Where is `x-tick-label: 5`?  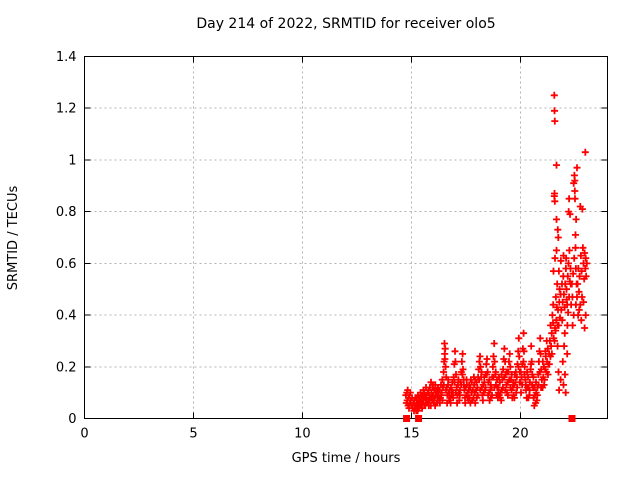
x-tick-label: 5 is located at coordinates (193, 434).